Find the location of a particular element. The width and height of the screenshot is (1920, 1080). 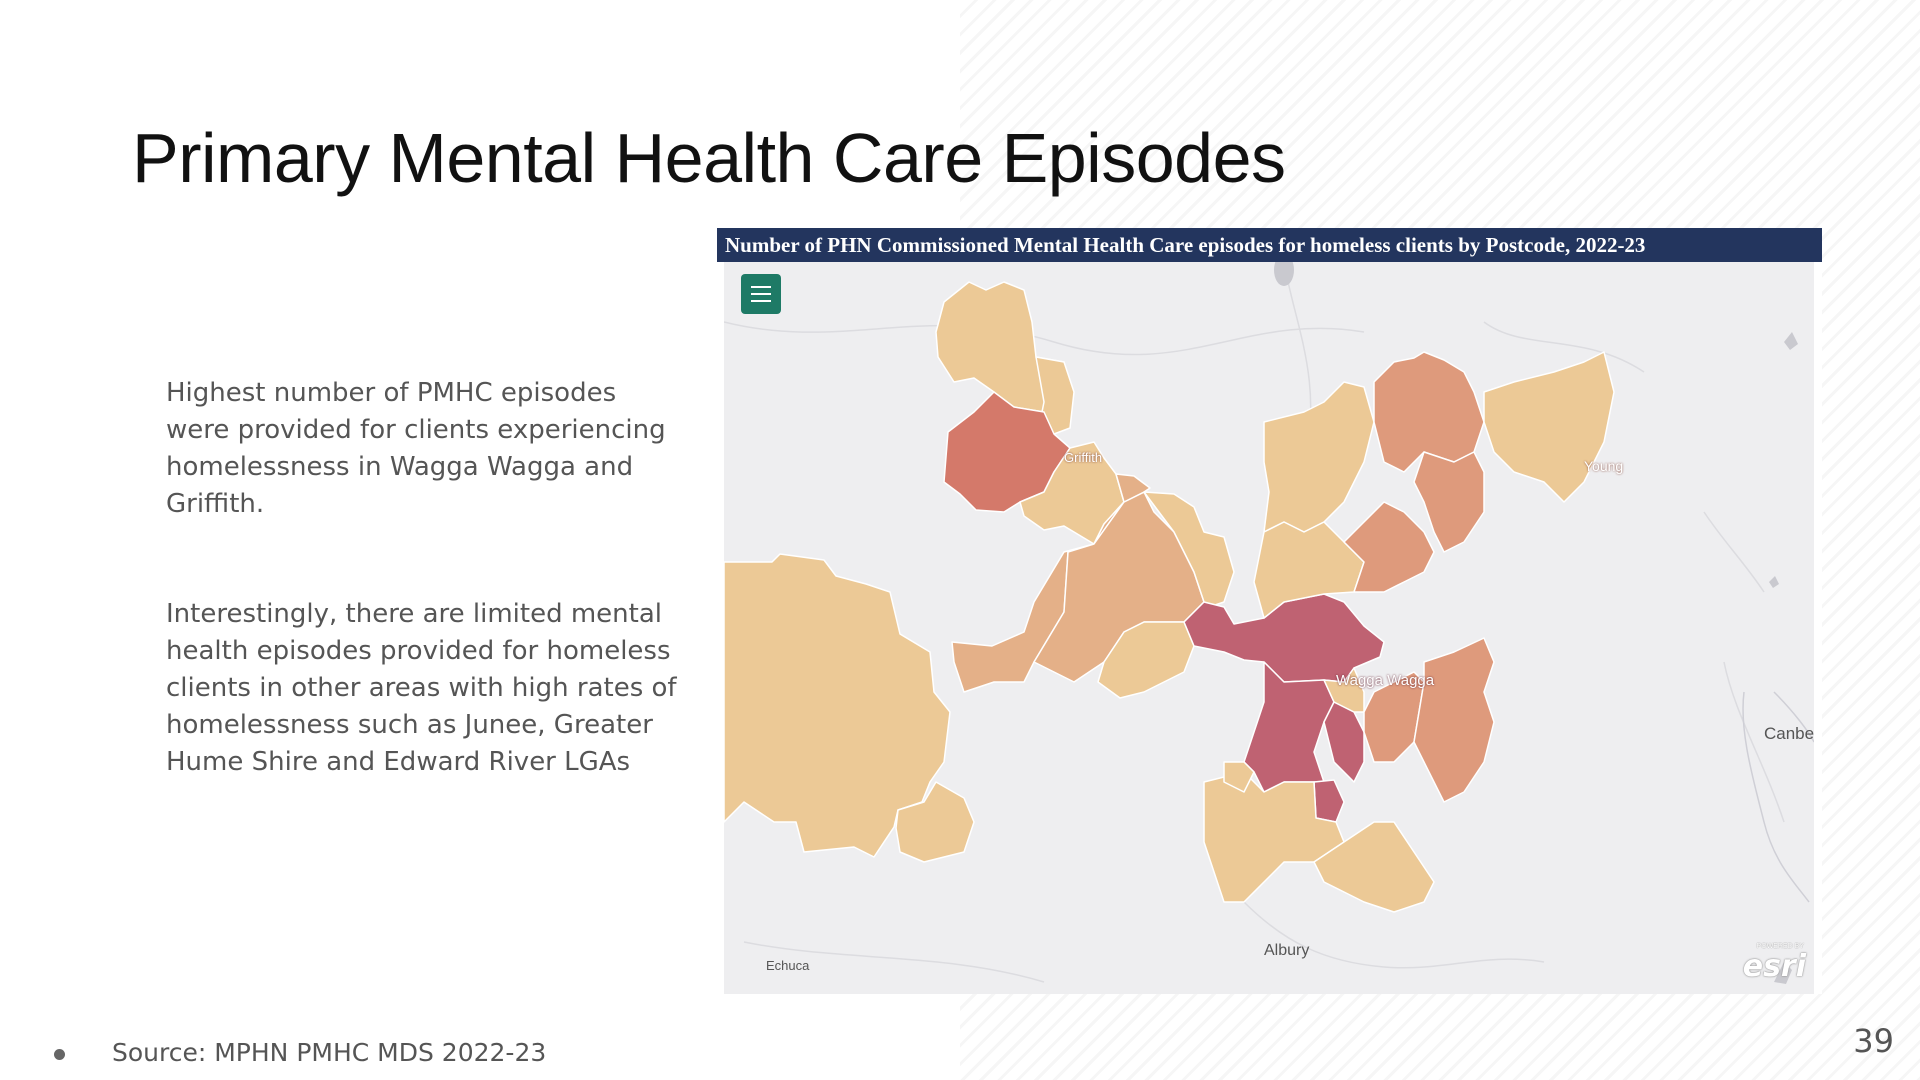

source-note: Source: MPHN PMHC MDS 2022-23 is located at coordinates (329, 1052).